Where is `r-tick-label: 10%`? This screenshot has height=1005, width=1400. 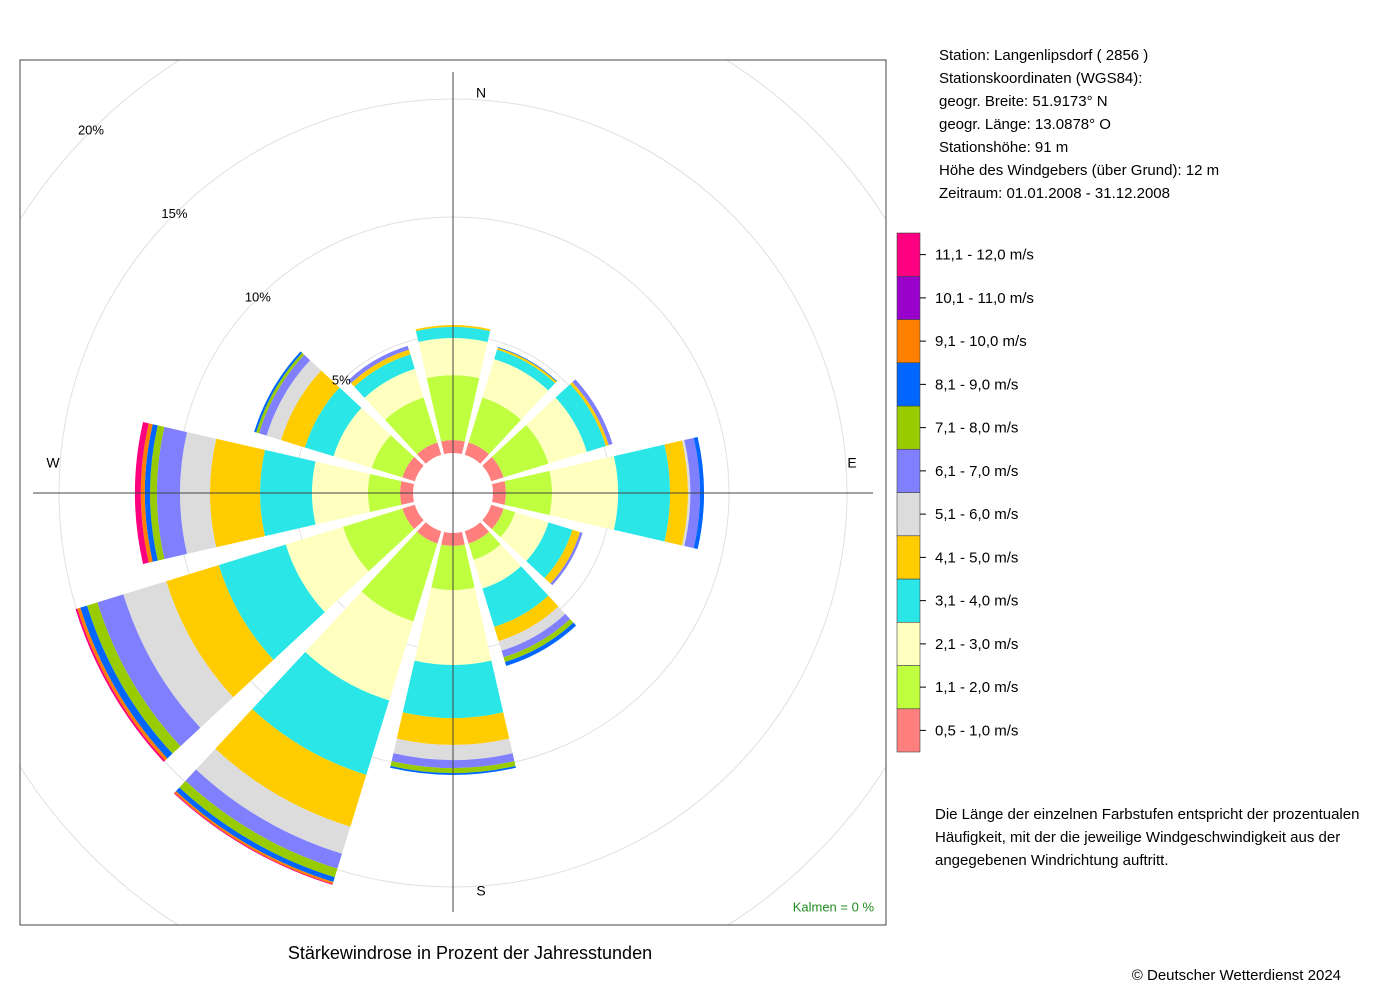
r-tick-label: 10% is located at coordinates (258, 296).